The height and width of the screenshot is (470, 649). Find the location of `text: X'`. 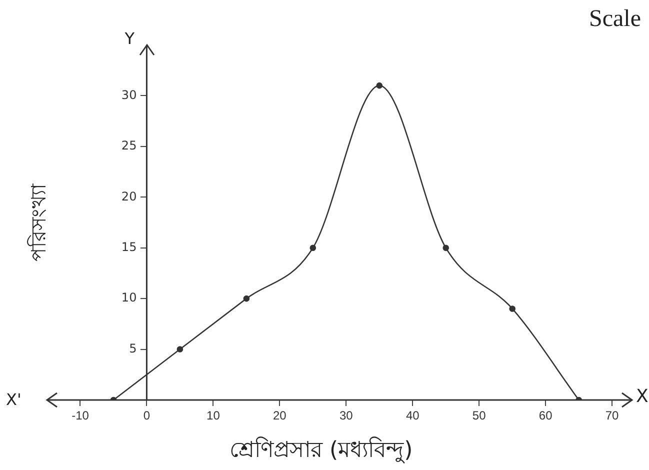

text: X' is located at coordinates (14, 399).